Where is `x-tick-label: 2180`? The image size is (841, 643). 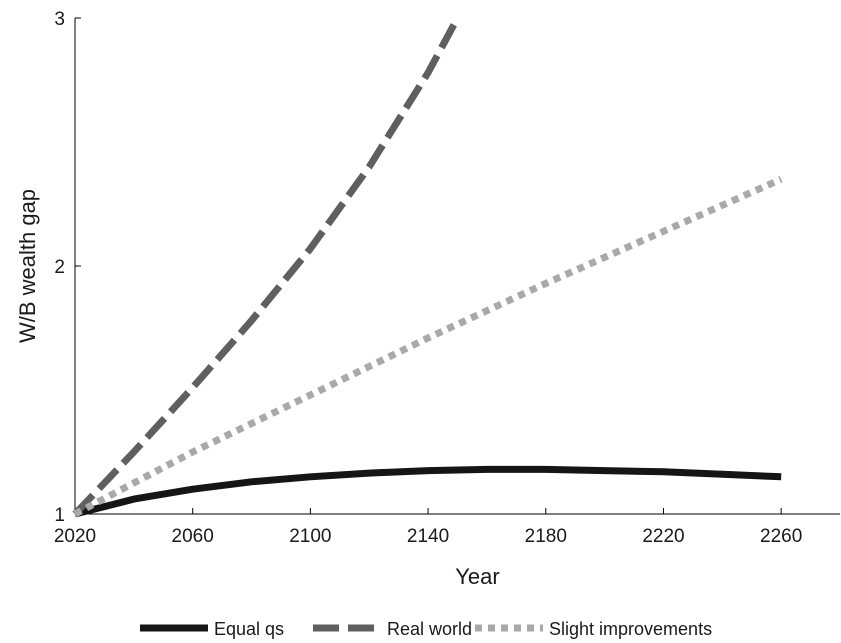 x-tick-label: 2180 is located at coordinates (546, 536).